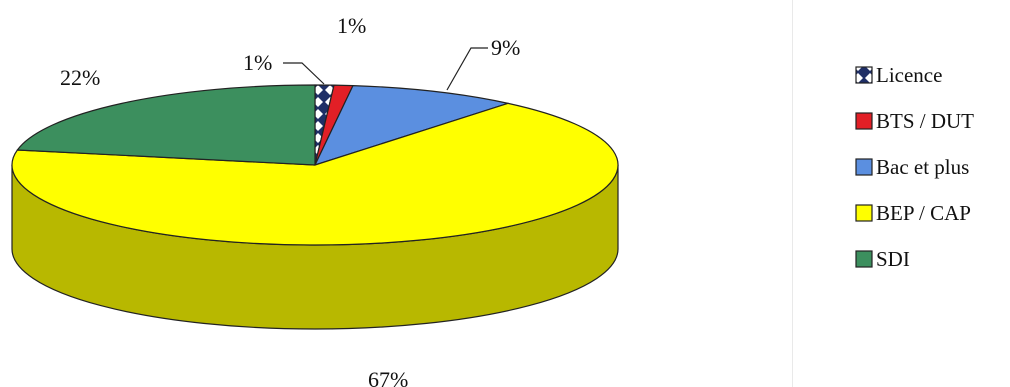  What do you see at coordinates (792, 193) in the screenshot?
I see `divider` at bounding box center [792, 193].